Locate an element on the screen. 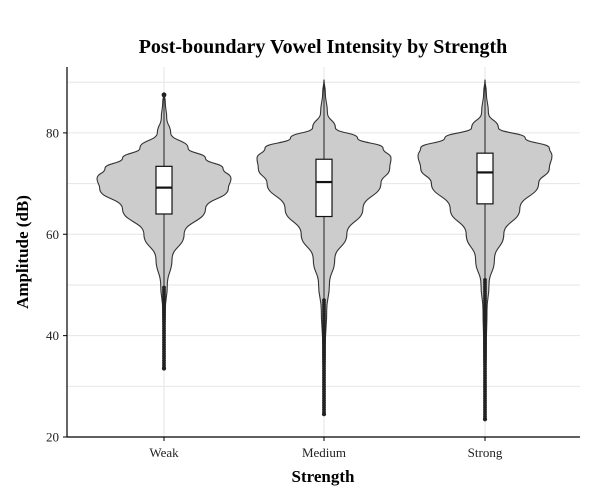  y-tick-label: 60 is located at coordinates (52, 234).